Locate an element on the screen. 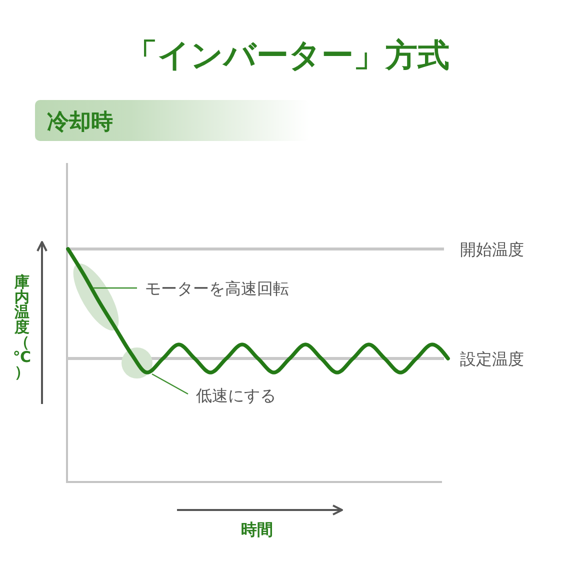 The height and width of the screenshot is (575, 575). y-axis-title: 庫内温度（℃） is located at coordinates (22, 327).